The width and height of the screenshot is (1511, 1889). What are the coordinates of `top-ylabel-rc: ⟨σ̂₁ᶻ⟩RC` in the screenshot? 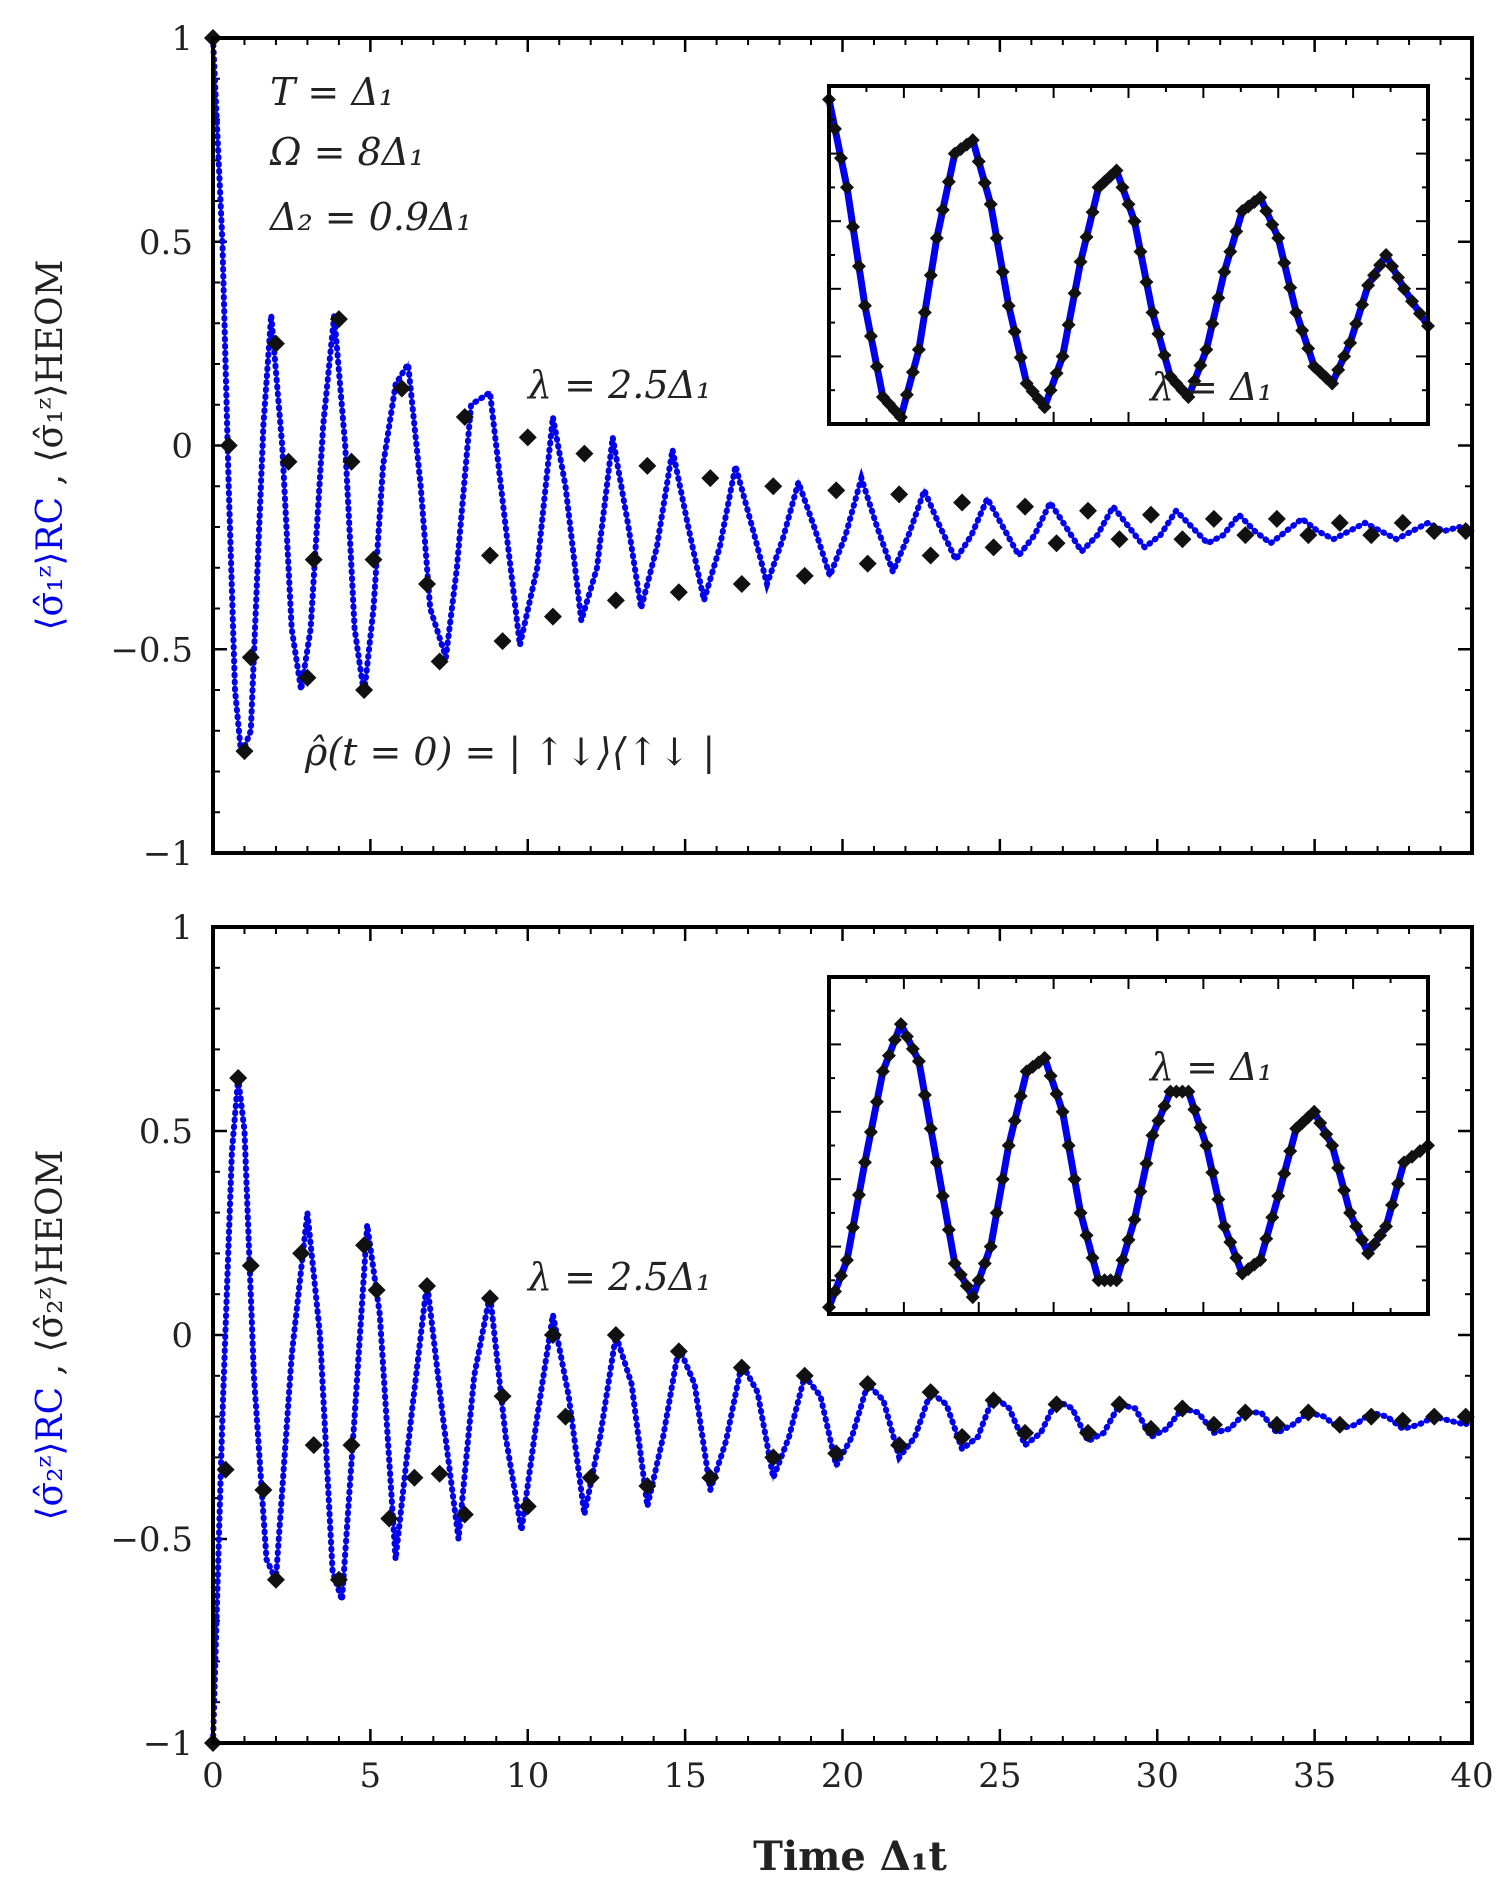 It's located at (50, 564).